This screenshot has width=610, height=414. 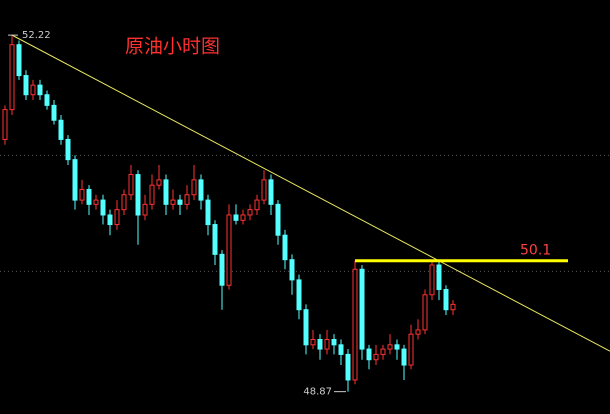 I want to click on chart-title: 原油小时图, so click(x=172, y=47).